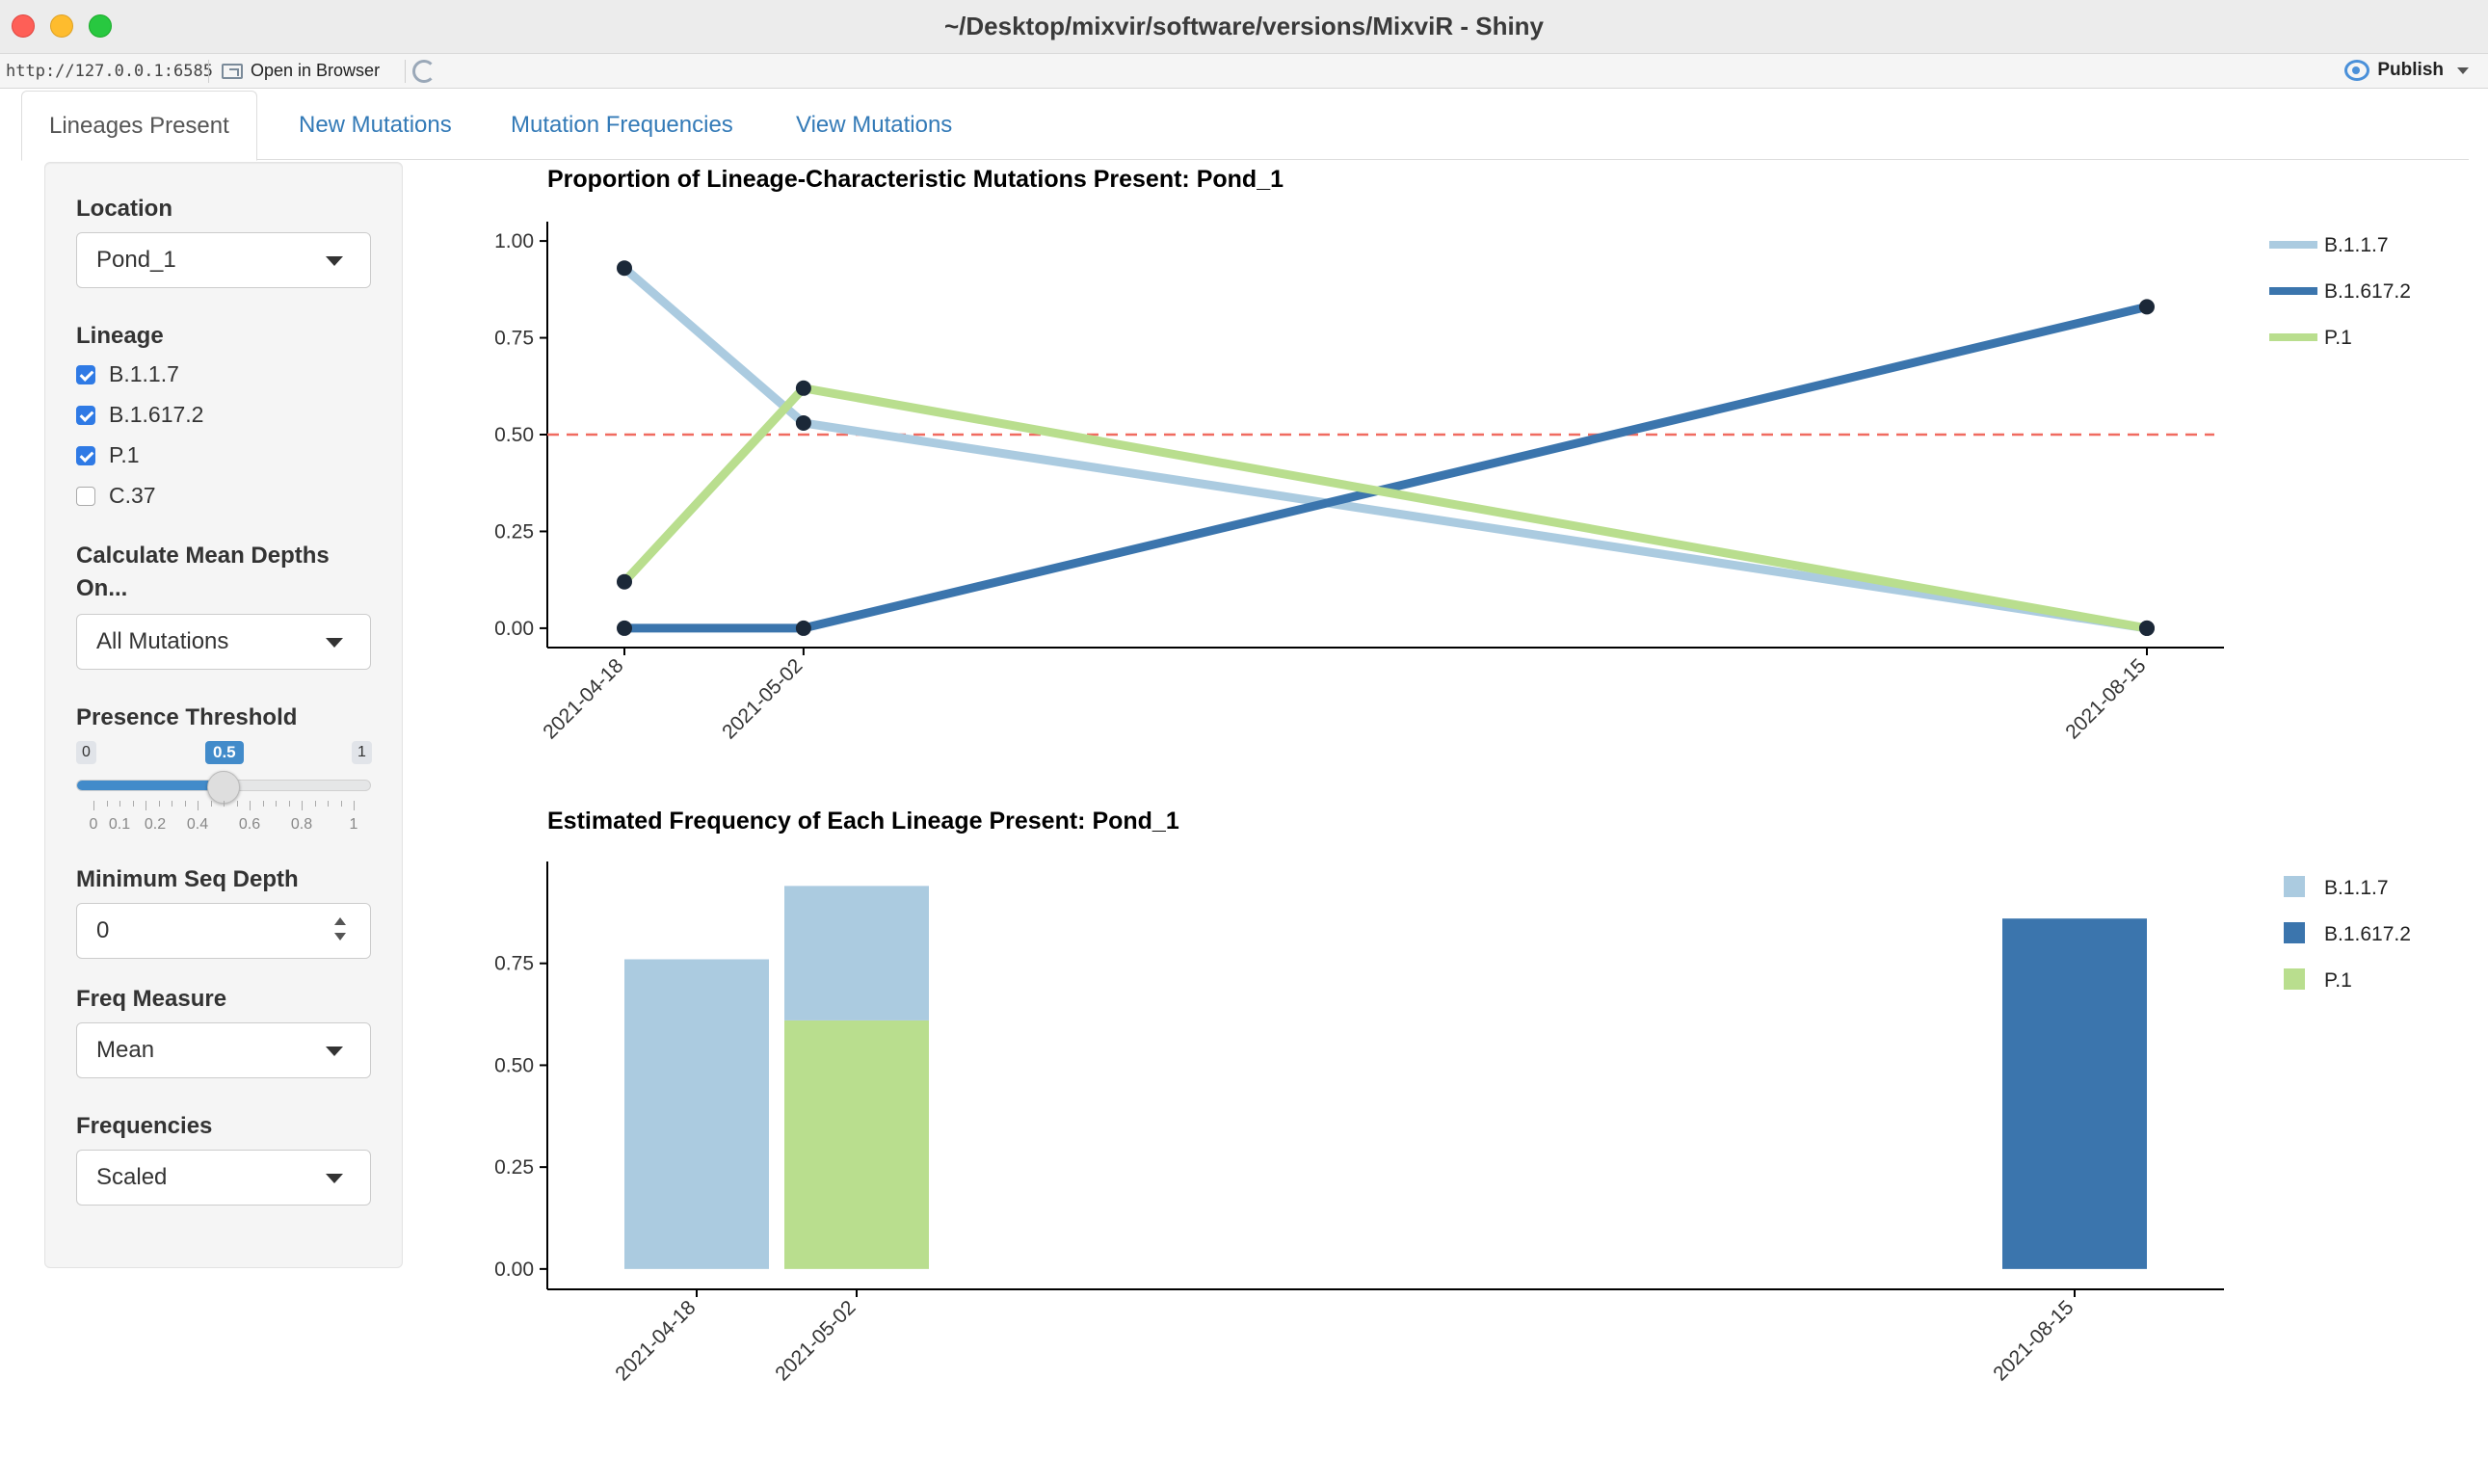 The width and height of the screenshot is (2488, 1484). Describe the element at coordinates (109, 71) in the screenshot. I see `url-display: http://127.0.0.1:6585` at that location.